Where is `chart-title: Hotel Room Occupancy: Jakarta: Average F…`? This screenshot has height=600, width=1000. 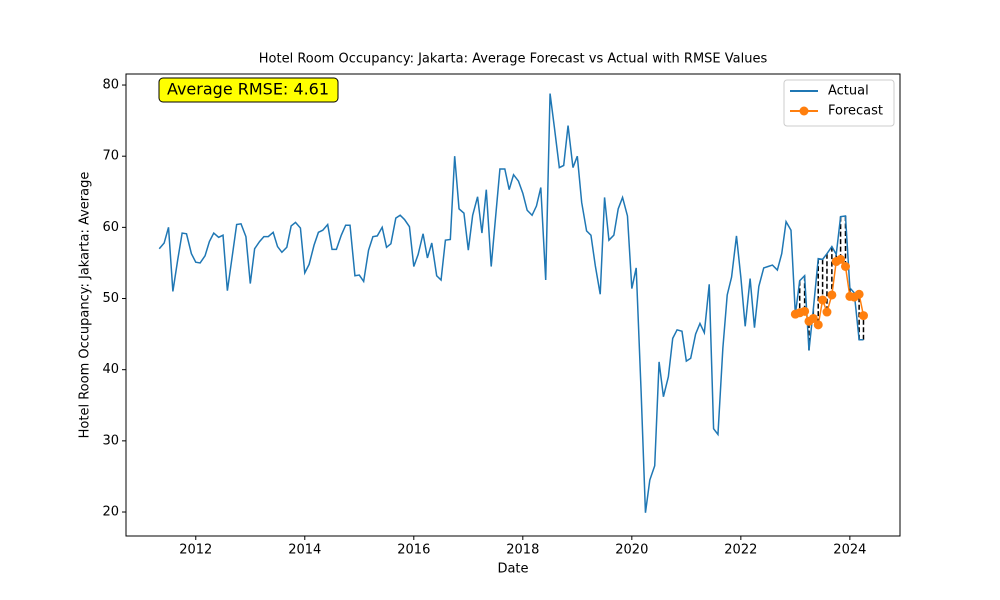 chart-title: Hotel Room Occupancy: Jakarta: Average F… is located at coordinates (513, 59).